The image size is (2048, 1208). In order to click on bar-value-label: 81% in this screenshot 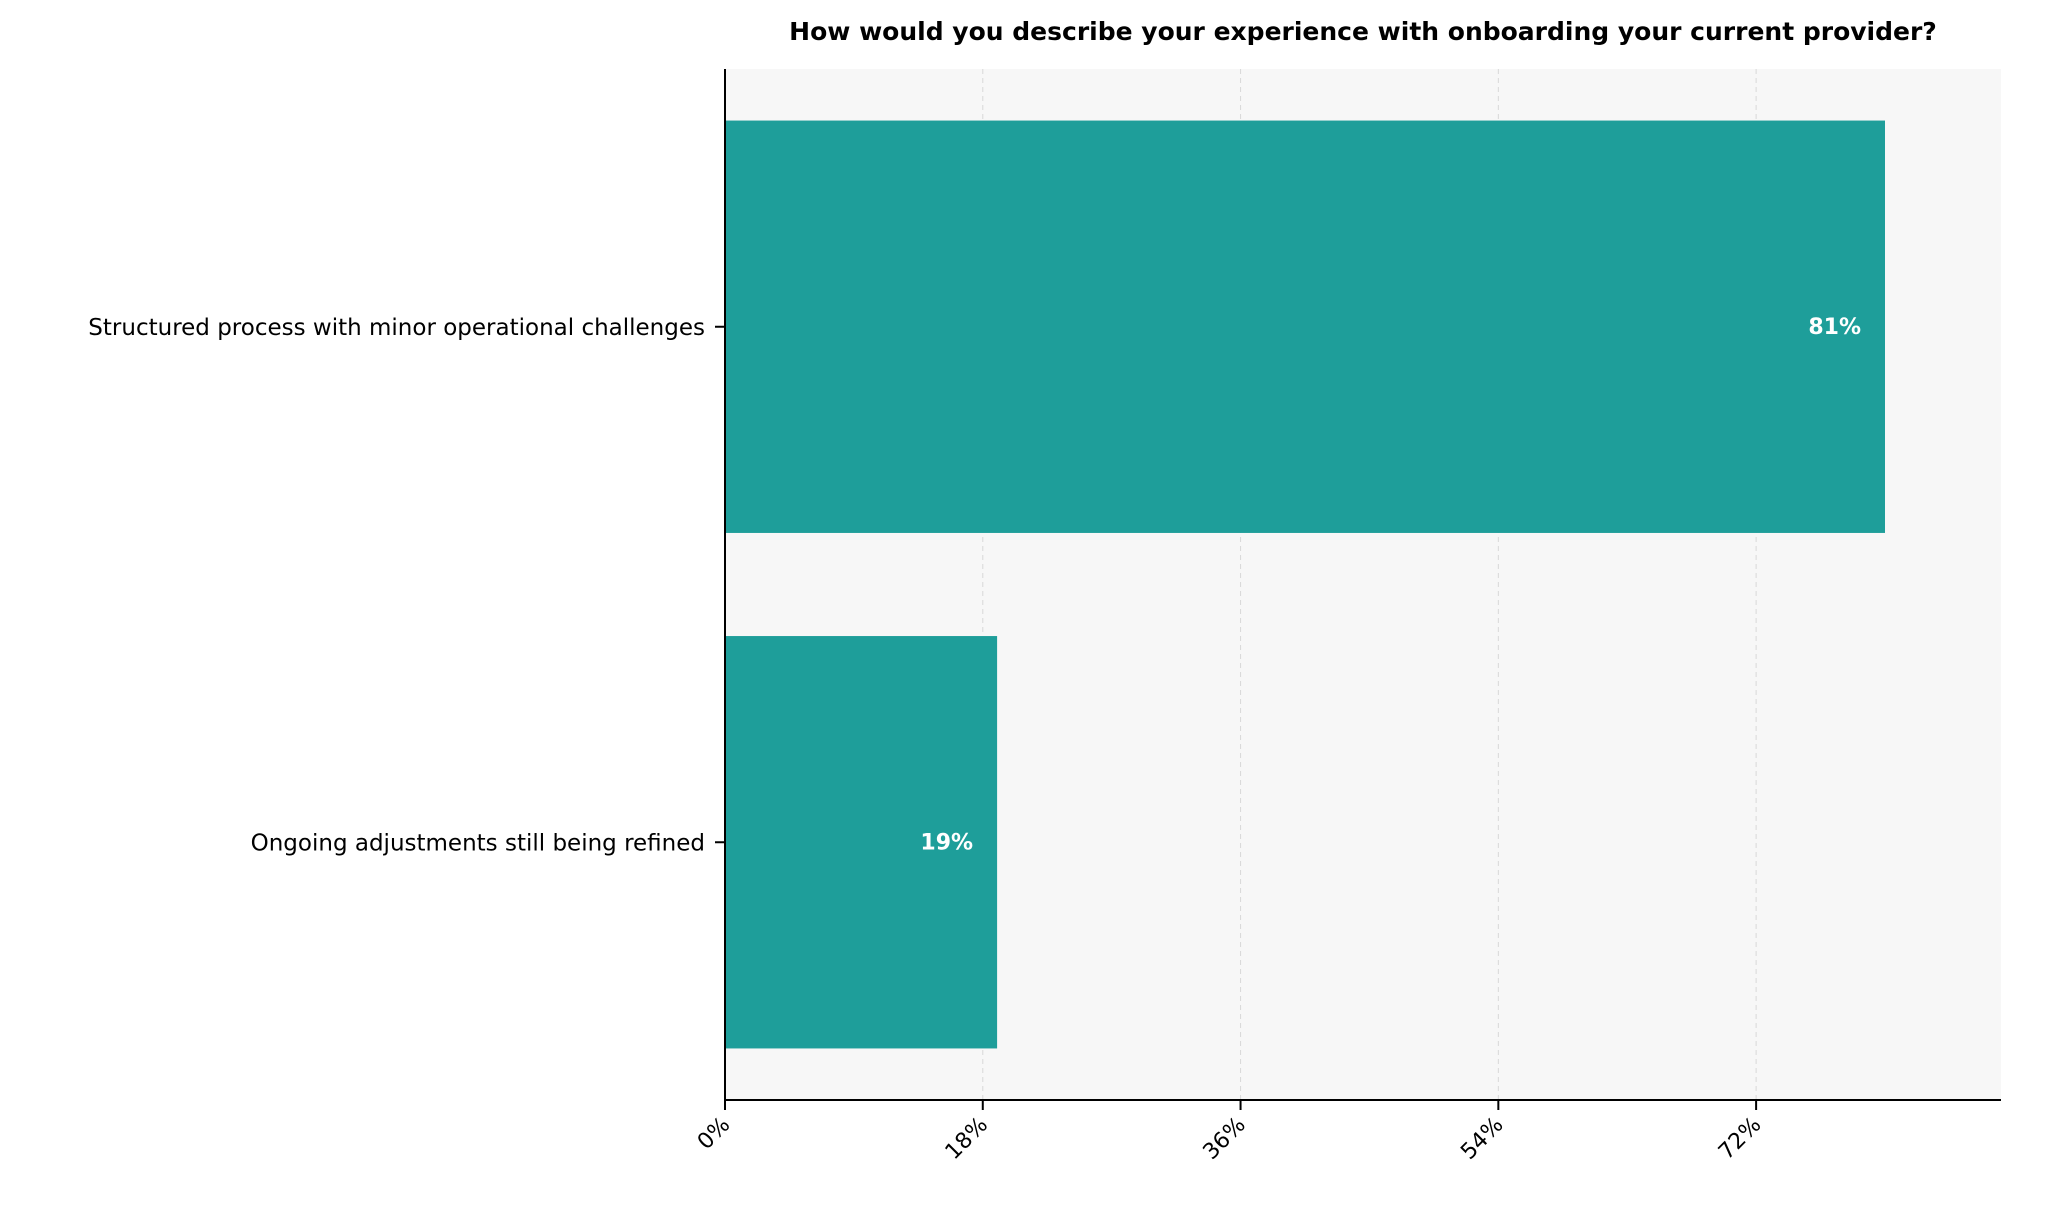, I will do `click(1834, 327)`.